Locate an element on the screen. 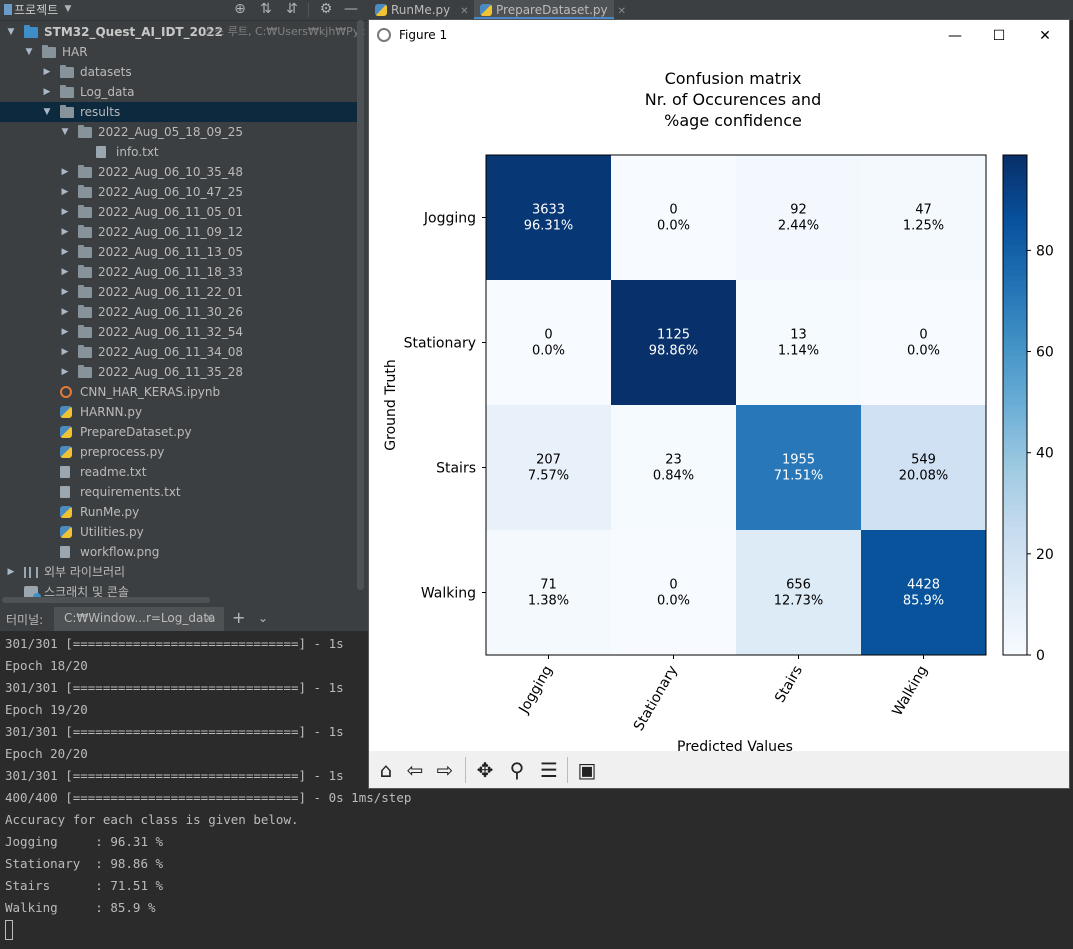 Image resolution: width=1073 pixels, height=949 pixels. dropdown-icon: ▼ is located at coordinates (68, 9).